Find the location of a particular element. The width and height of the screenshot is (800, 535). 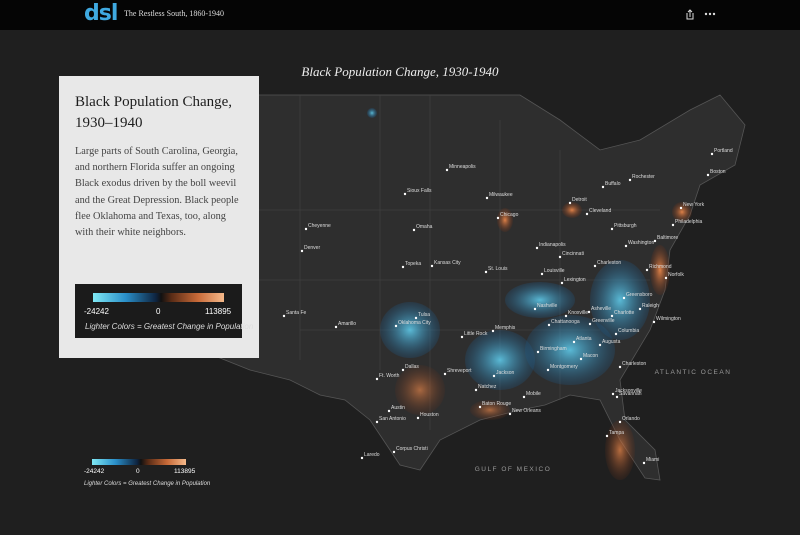

city-label: Cheyenne is located at coordinates (319, 226).